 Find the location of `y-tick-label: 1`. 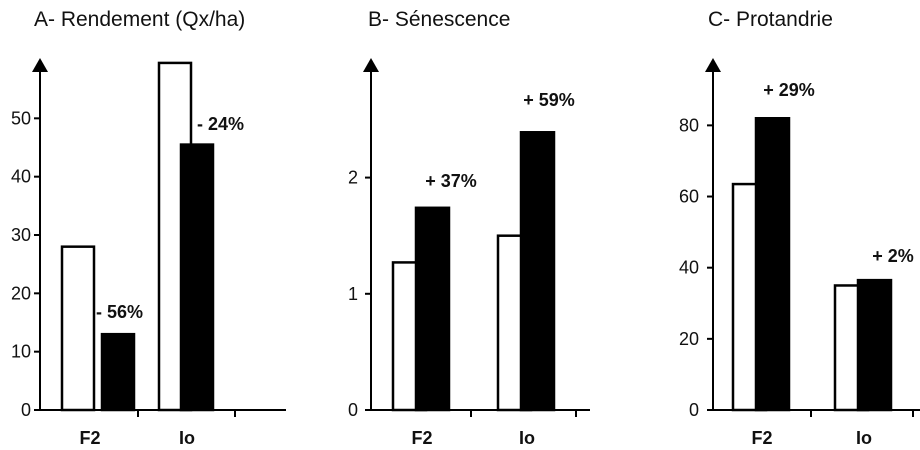

y-tick-label: 1 is located at coordinates (353, 294).